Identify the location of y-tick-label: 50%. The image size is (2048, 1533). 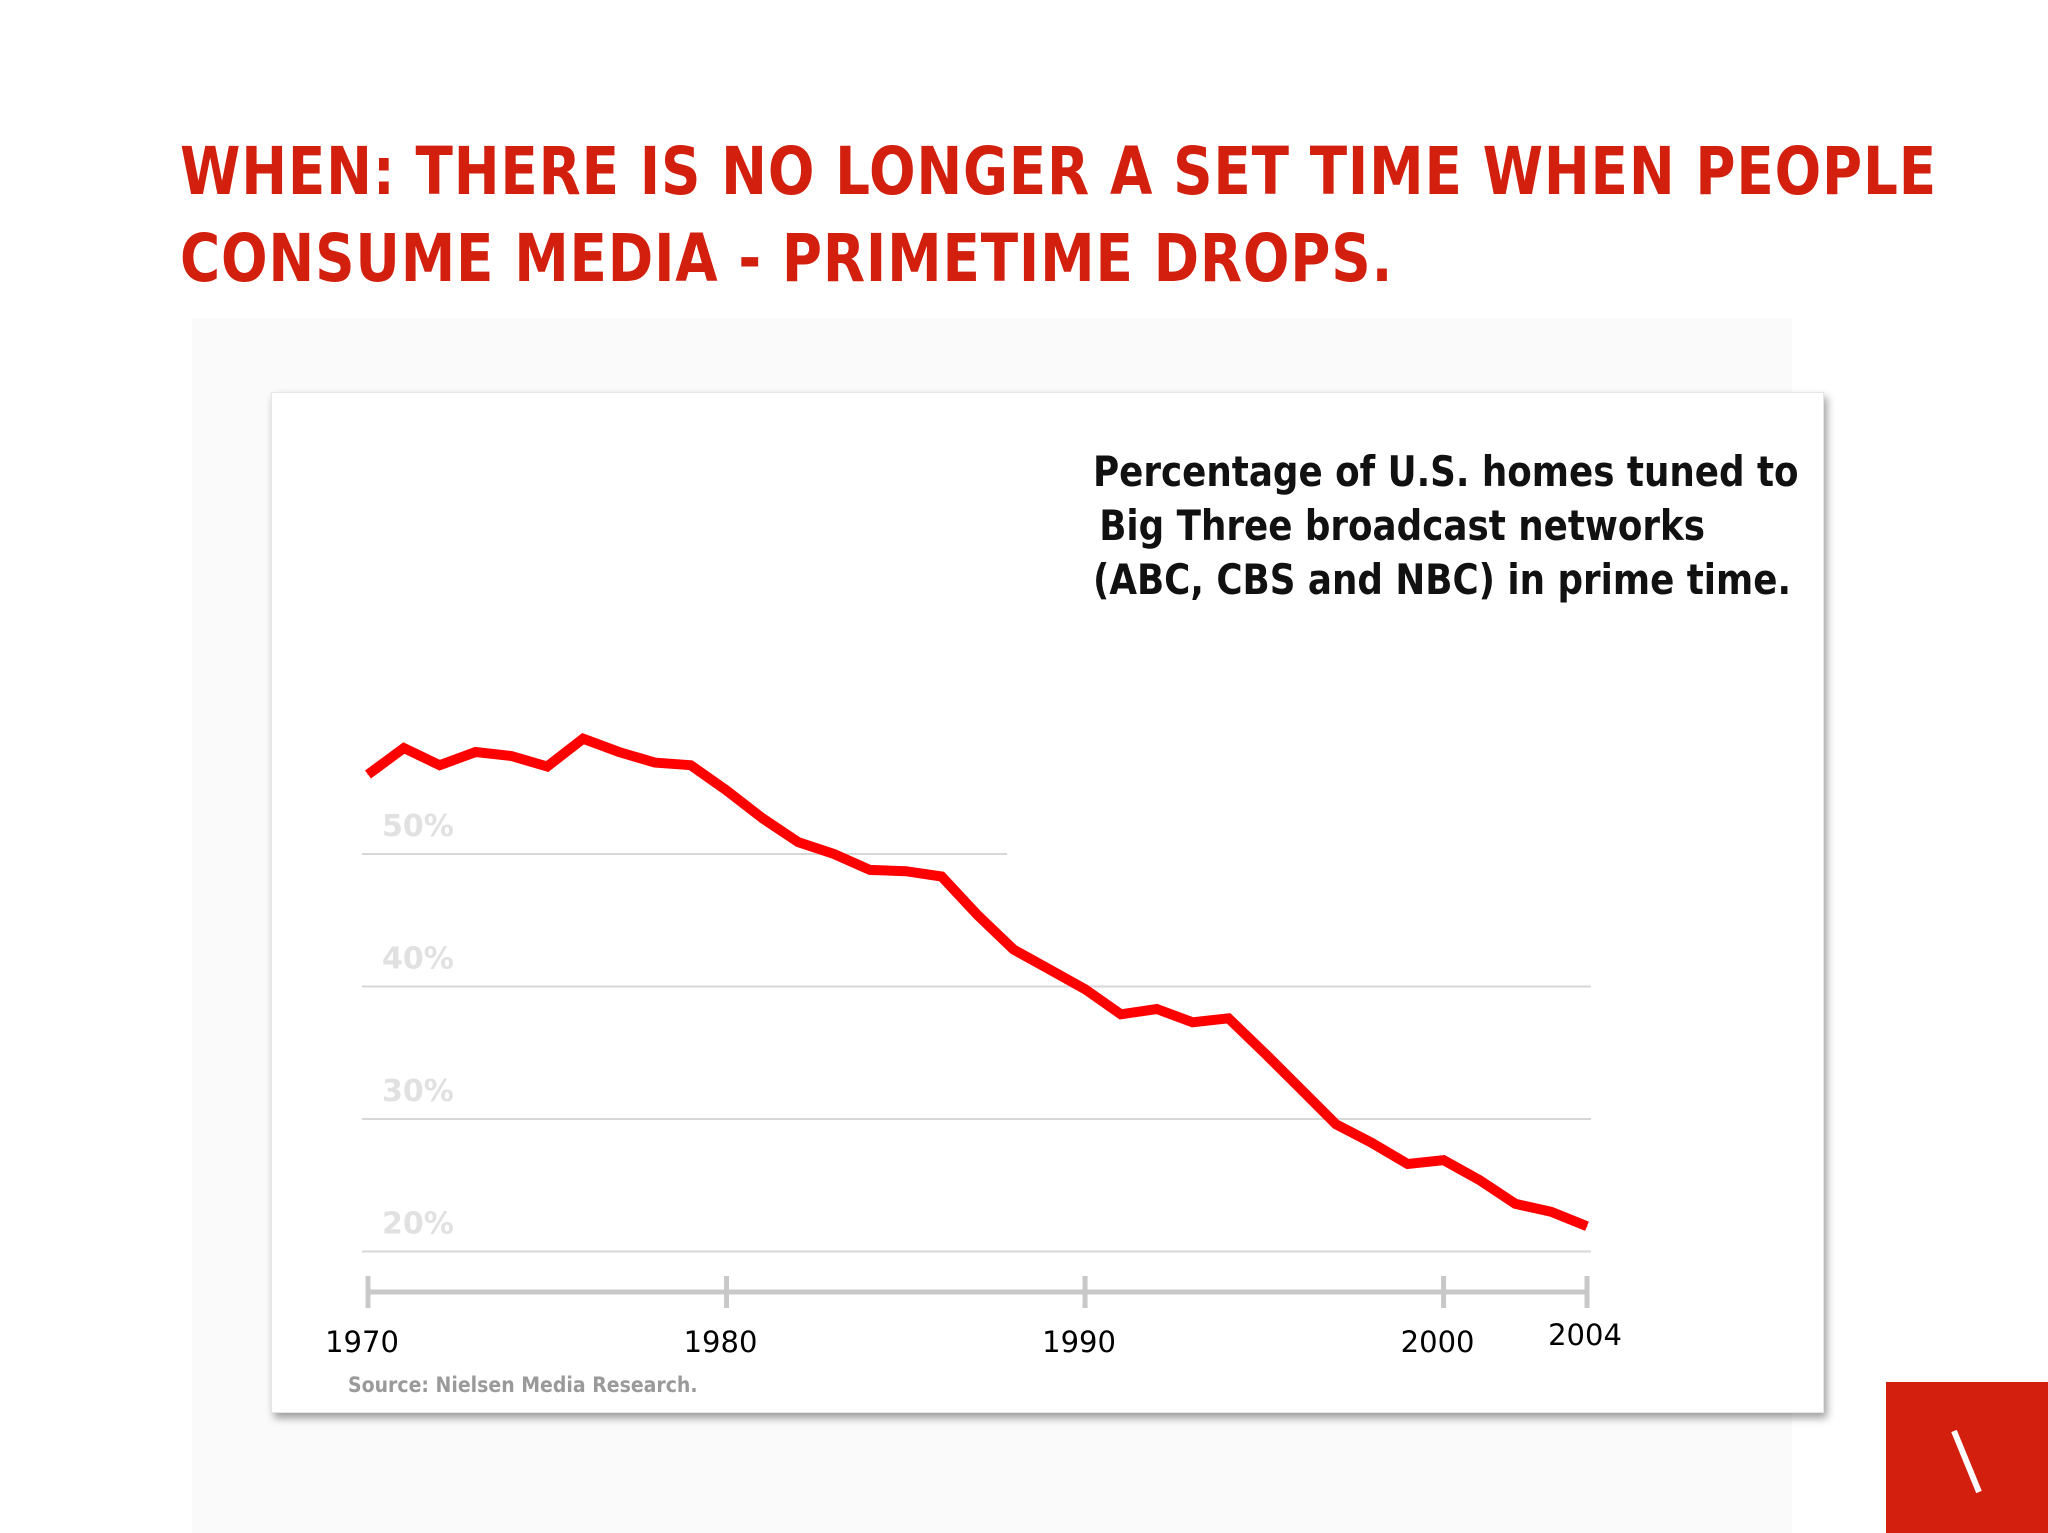
(418, 826).